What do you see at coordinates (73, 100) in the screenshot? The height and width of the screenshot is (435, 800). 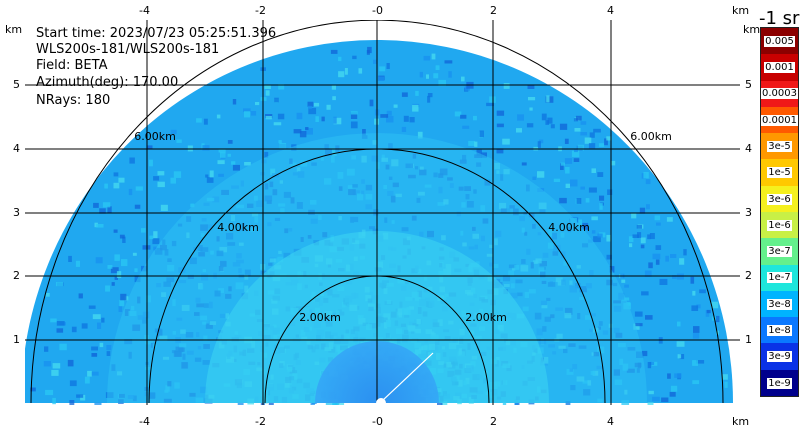 I see `nrays-text: NRays: 180` at bounding box center [73, 100].